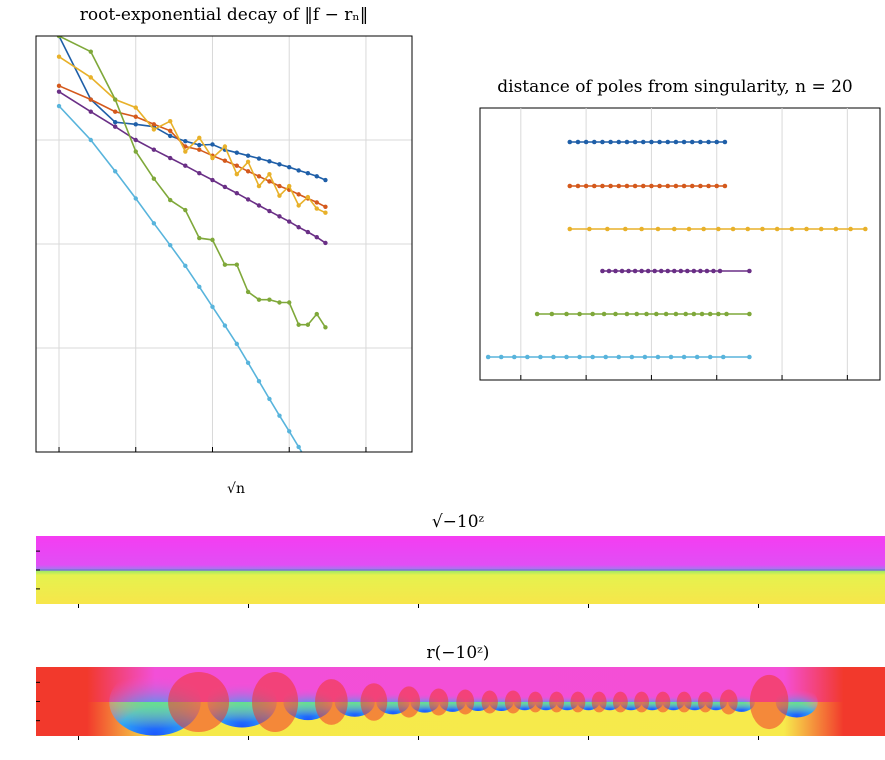 This screenshot has height=760, width=885. I want to click on decay-line-minimax, so click(180, 278).